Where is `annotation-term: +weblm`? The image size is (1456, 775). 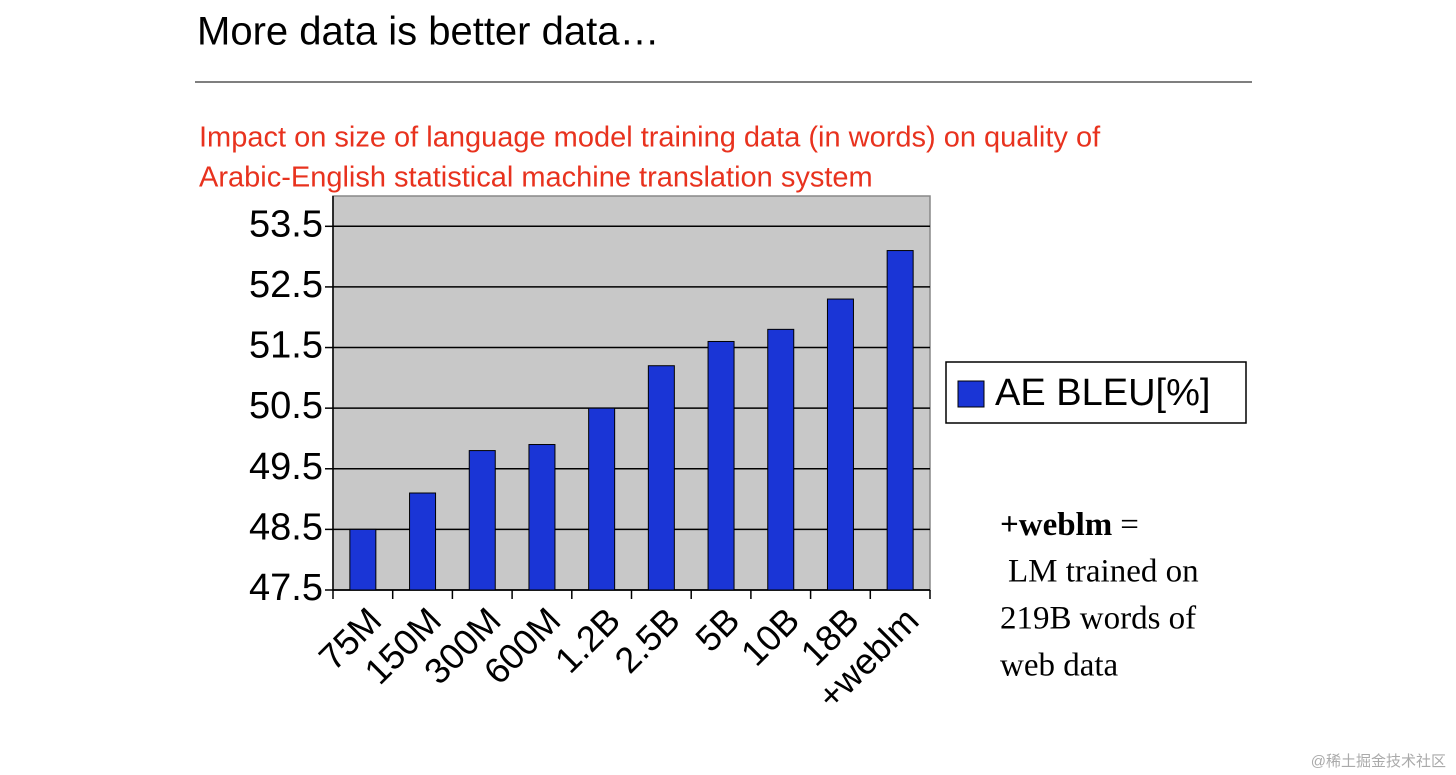 annotation-term: +weblm is located at coordinates (1056, 525).